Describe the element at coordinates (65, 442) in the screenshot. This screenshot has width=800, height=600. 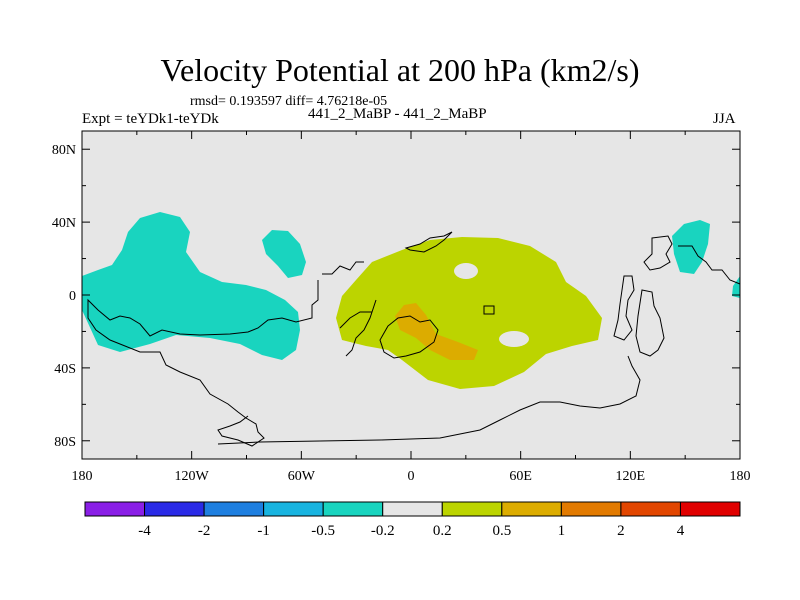
I see `lat-tick-label: 80S` at that location.